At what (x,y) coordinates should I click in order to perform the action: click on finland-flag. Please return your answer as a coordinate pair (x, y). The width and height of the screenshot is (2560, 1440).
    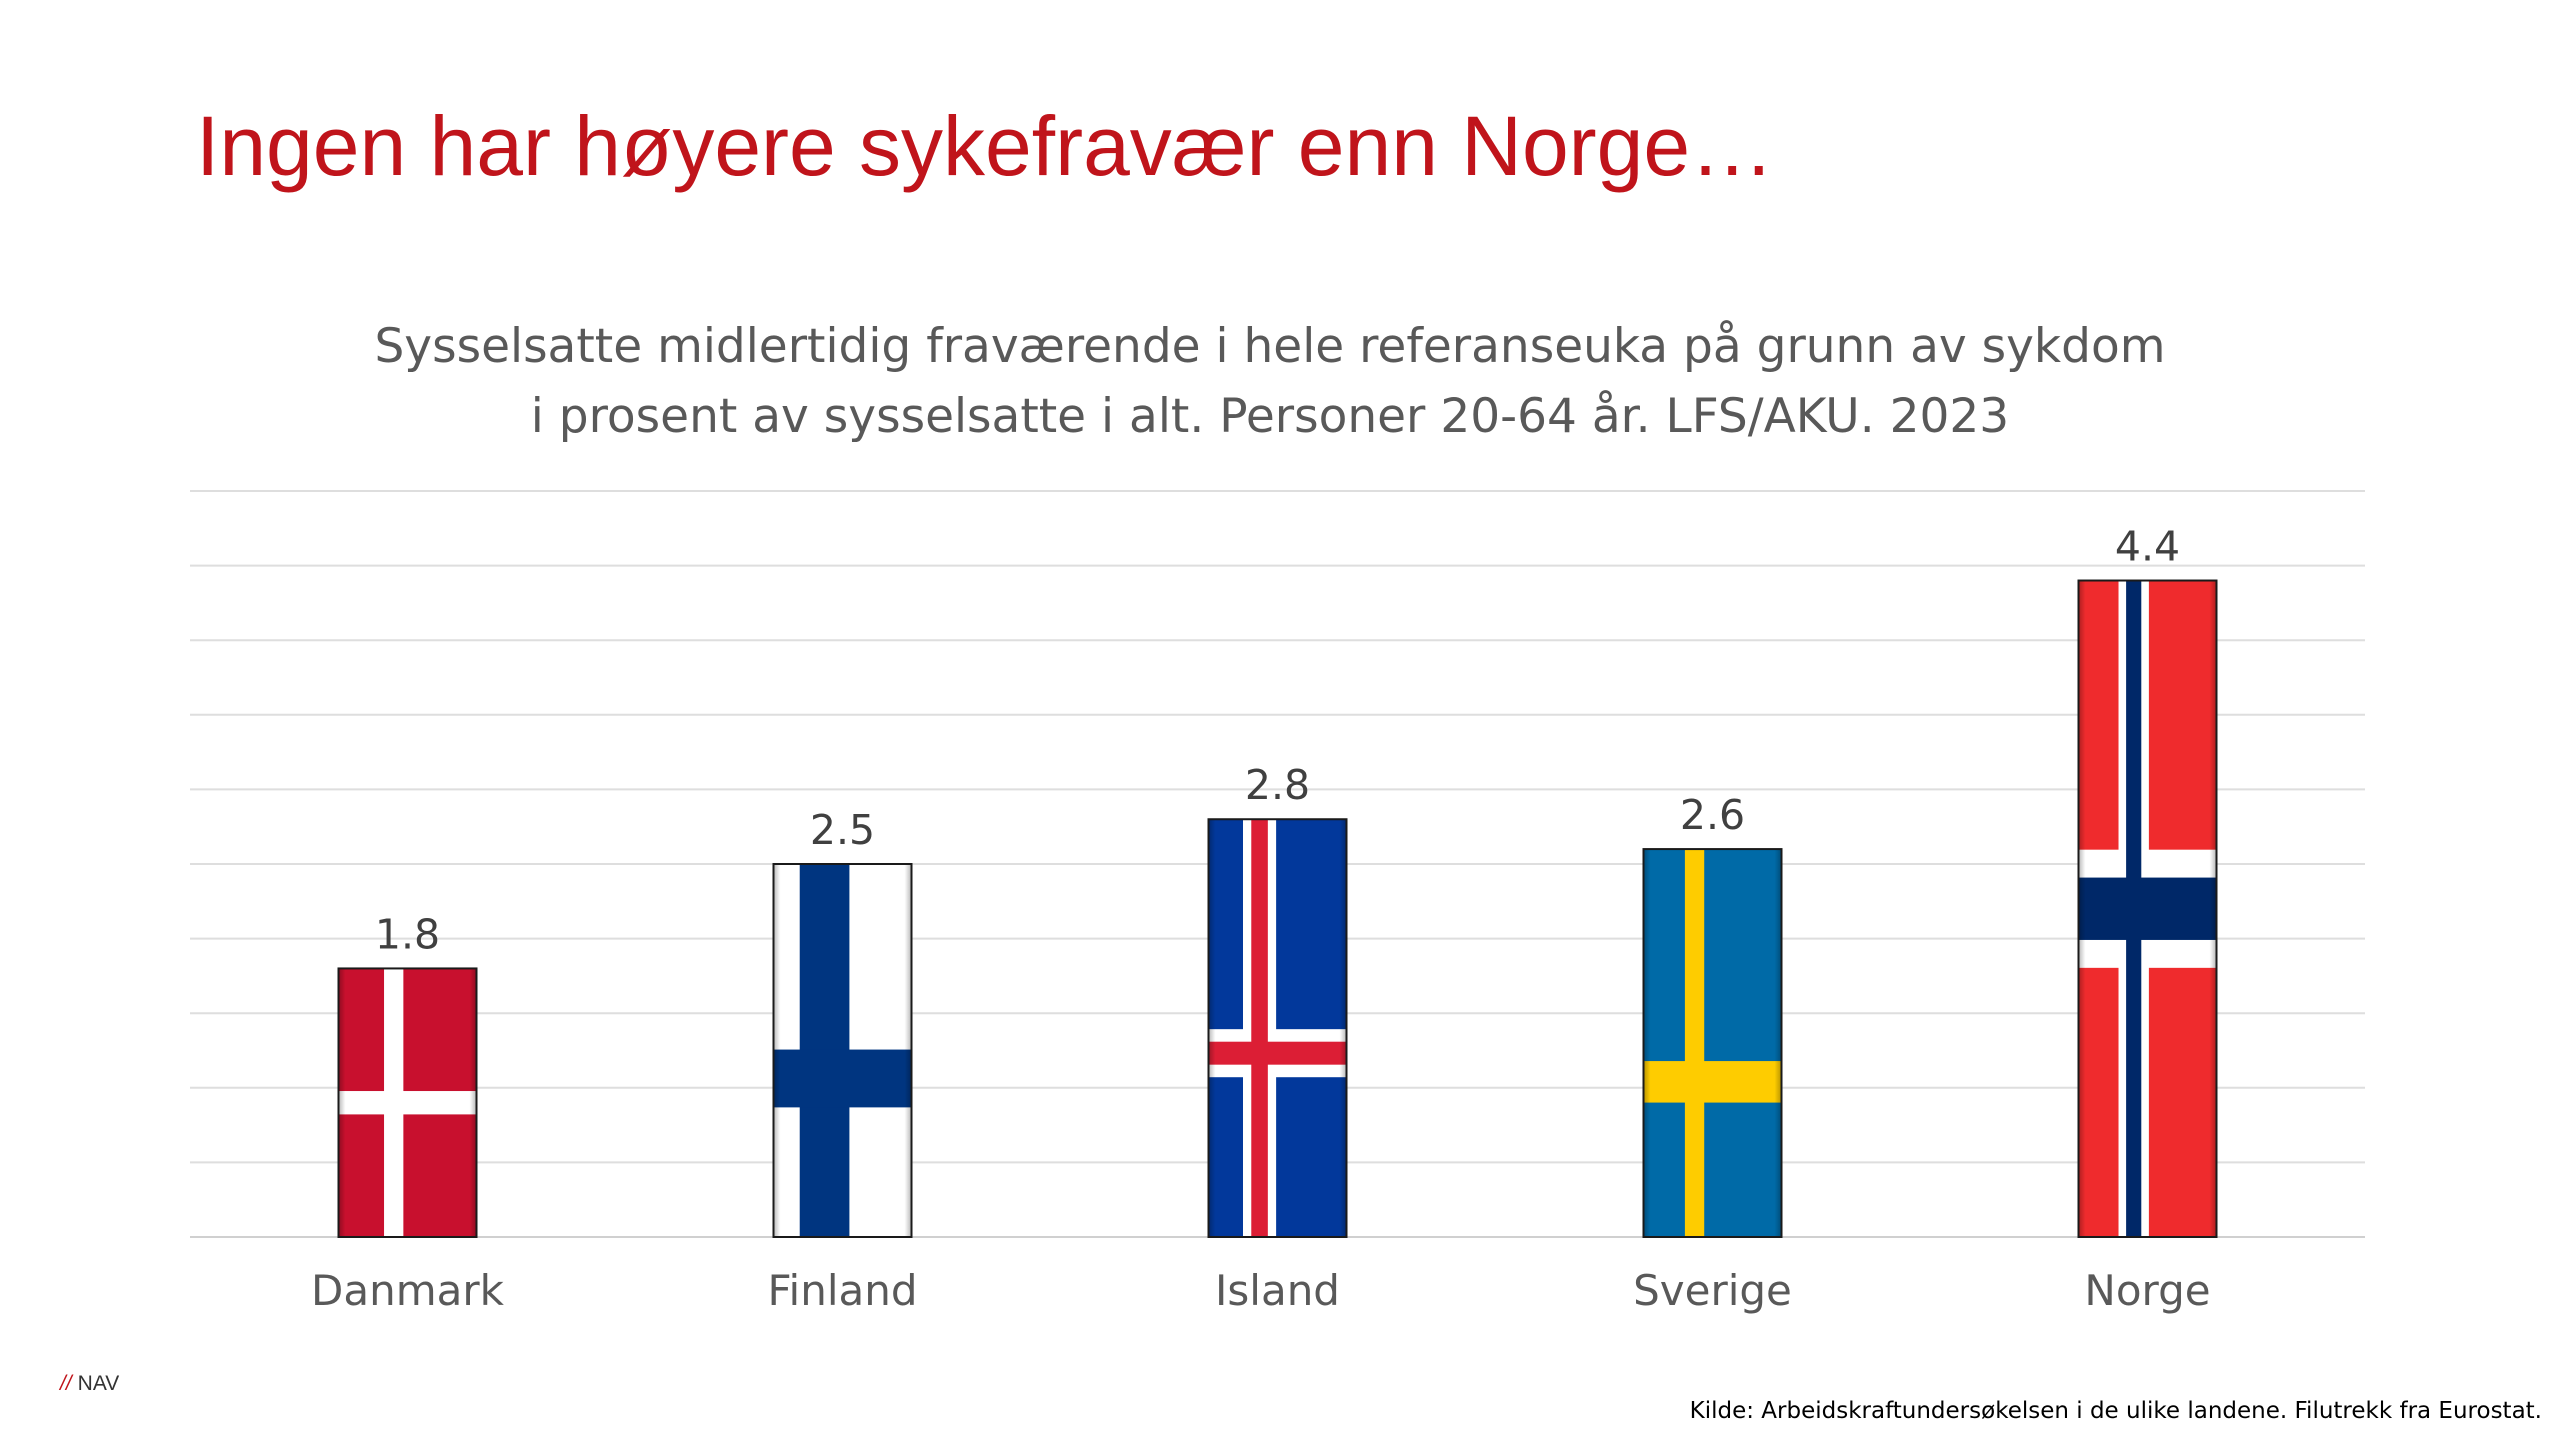
    Looking at the image, I should click on (842, 1050).